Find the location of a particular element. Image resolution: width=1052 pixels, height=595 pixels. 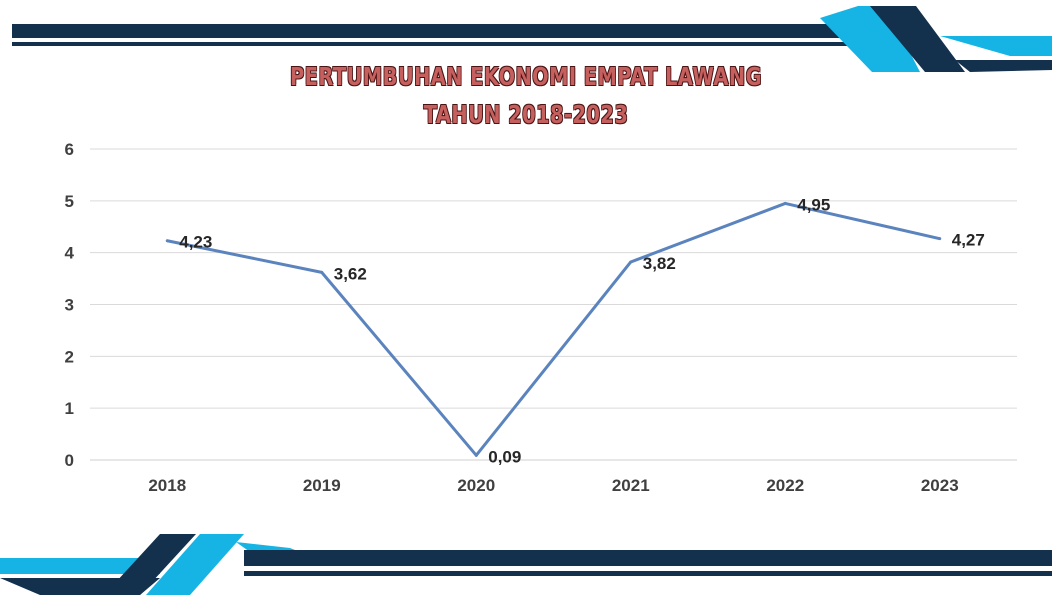

data-label: 3,62 is located at coordinates (350, 273).